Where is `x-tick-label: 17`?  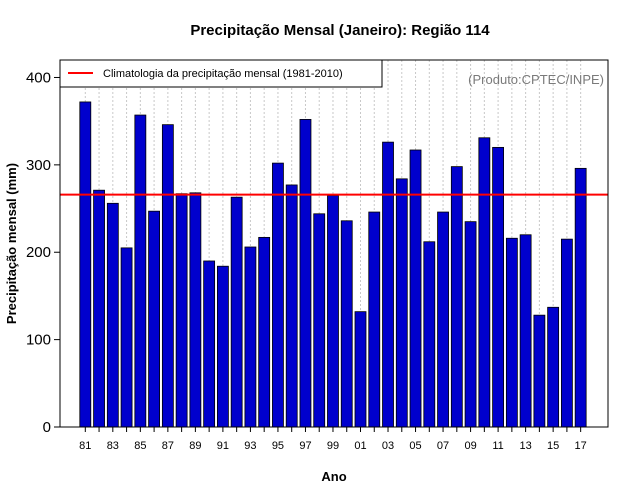 x-tick-label: 17 is located at coordinates (581, 446).